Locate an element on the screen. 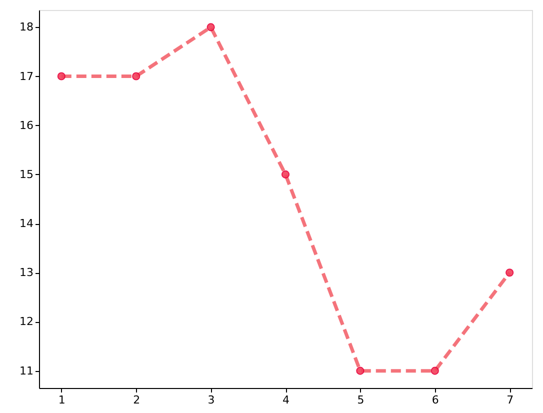  y-tick-label: 16 is located at coordinates (27, 125).